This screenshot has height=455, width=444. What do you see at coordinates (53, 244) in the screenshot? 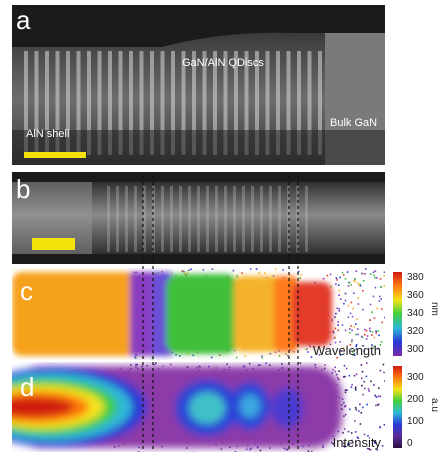
I see `scale-bar-b` at bounding box center [53, 244].